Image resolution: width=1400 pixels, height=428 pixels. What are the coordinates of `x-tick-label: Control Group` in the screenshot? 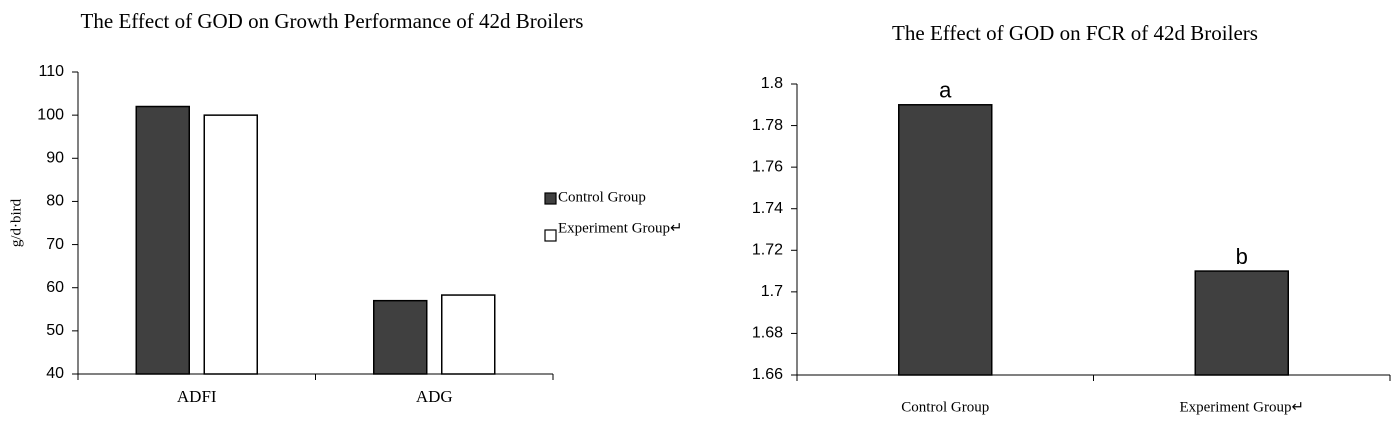 It's located at (945, 407).